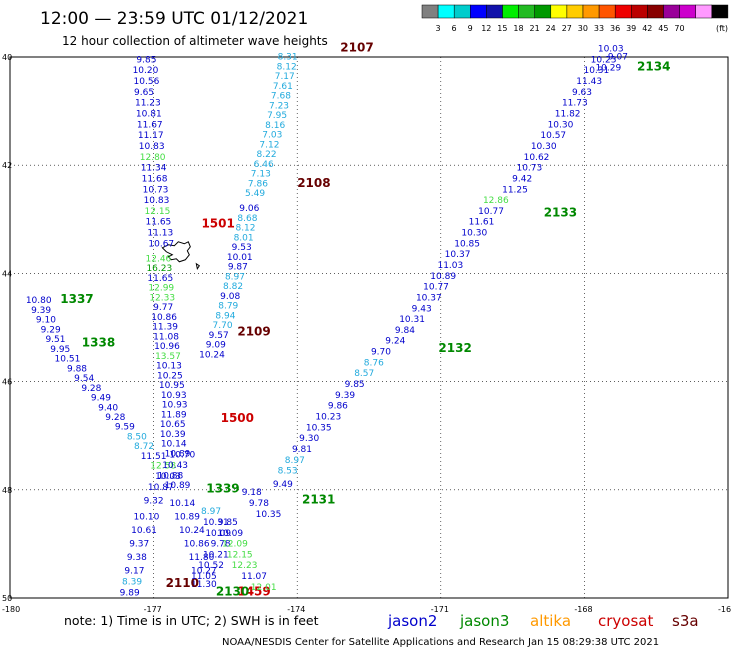  Describe the element at coordinates (217, 223) in the screenshot. I see `pass-time-label: 1501` at that location.